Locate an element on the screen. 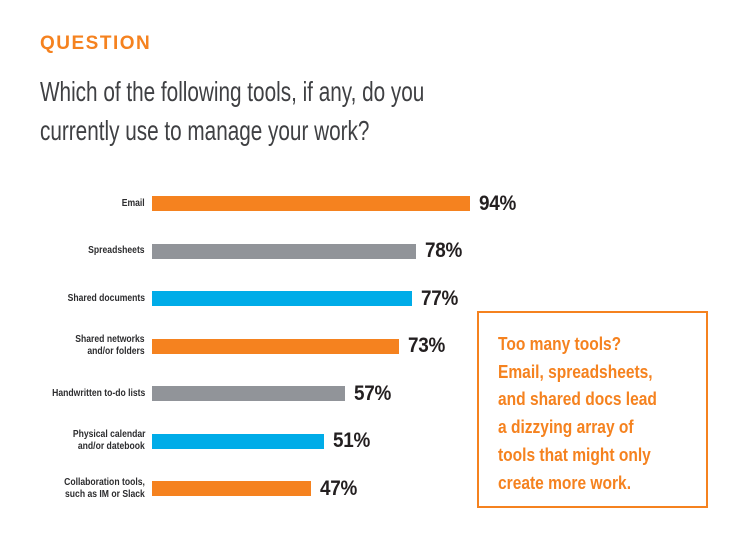  category-label: Spreadsheets is located at coordinates (92, 251).